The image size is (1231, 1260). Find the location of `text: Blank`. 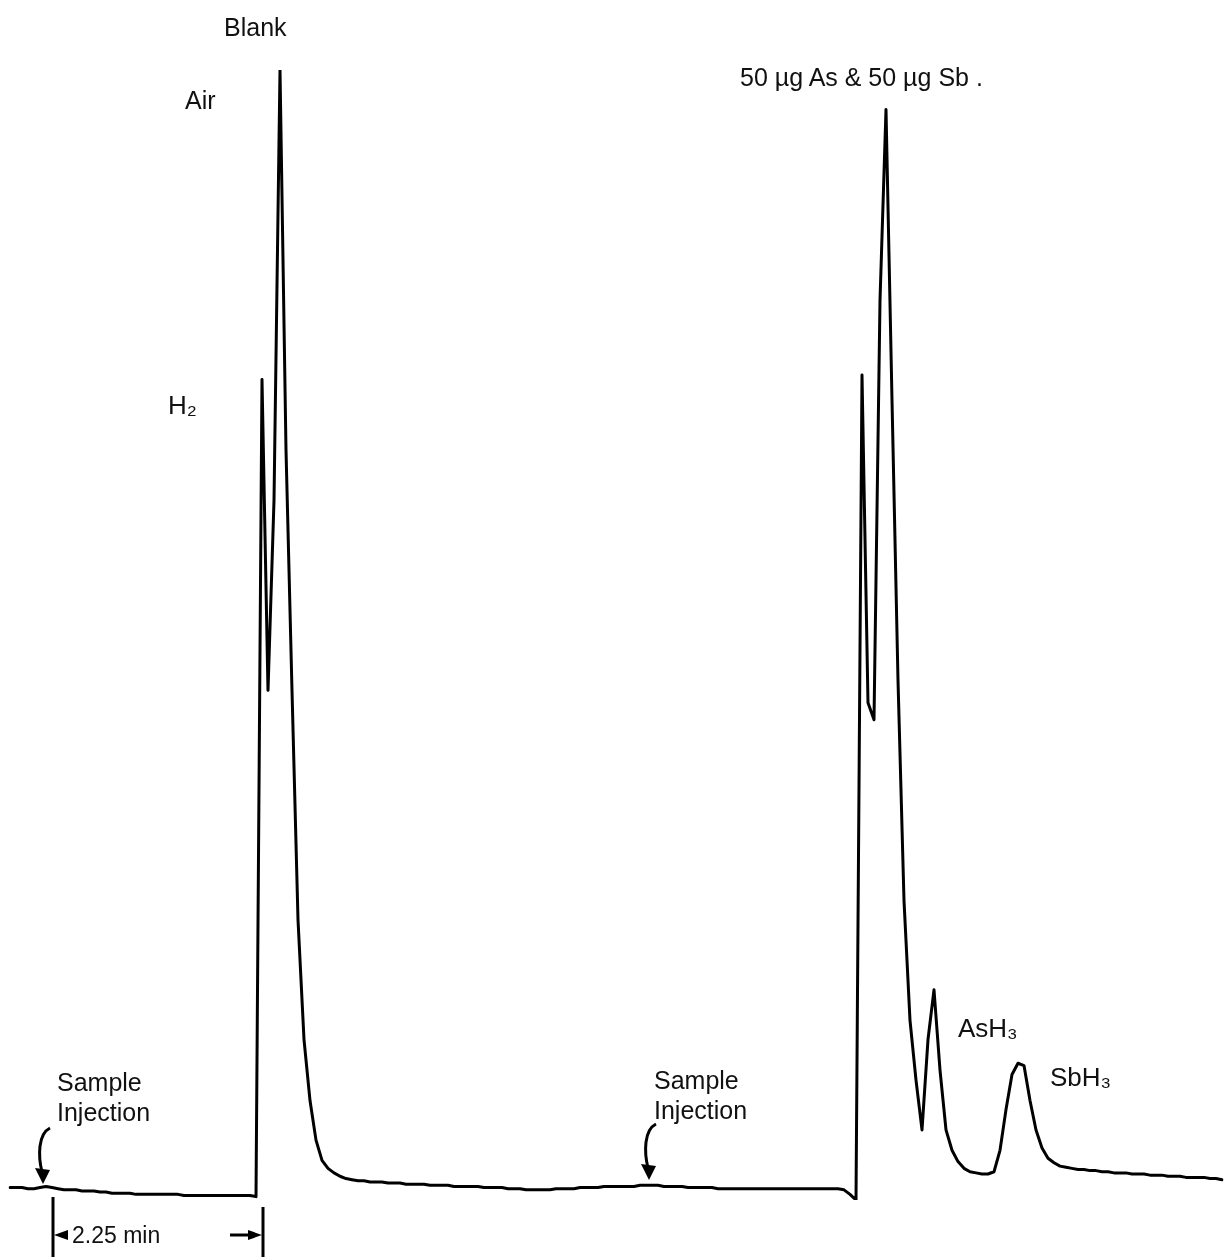

text: Blank is located at coordinates (255, 27).